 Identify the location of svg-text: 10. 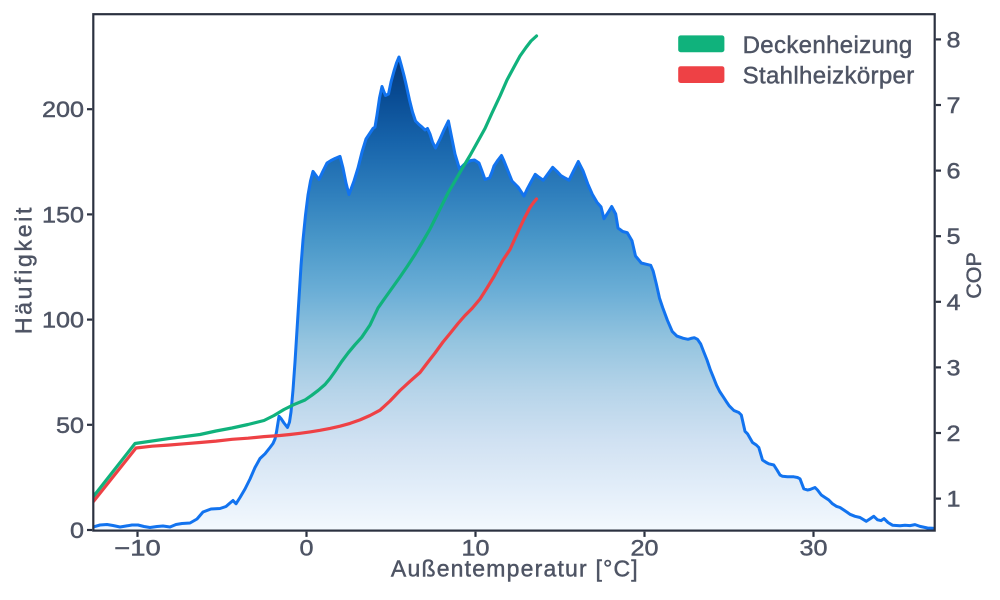
(476, 548).